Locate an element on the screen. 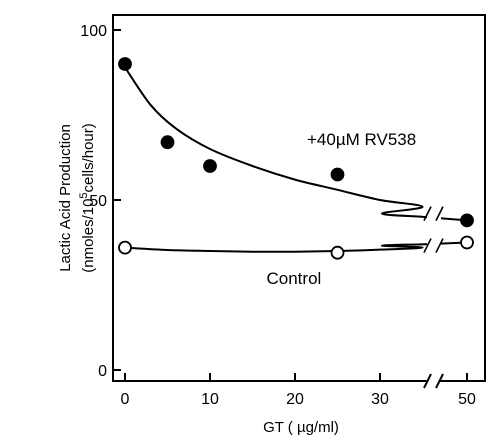 This screenshot has height=441, width=487. annotation-control: Control is located at coordinates (294, 278).